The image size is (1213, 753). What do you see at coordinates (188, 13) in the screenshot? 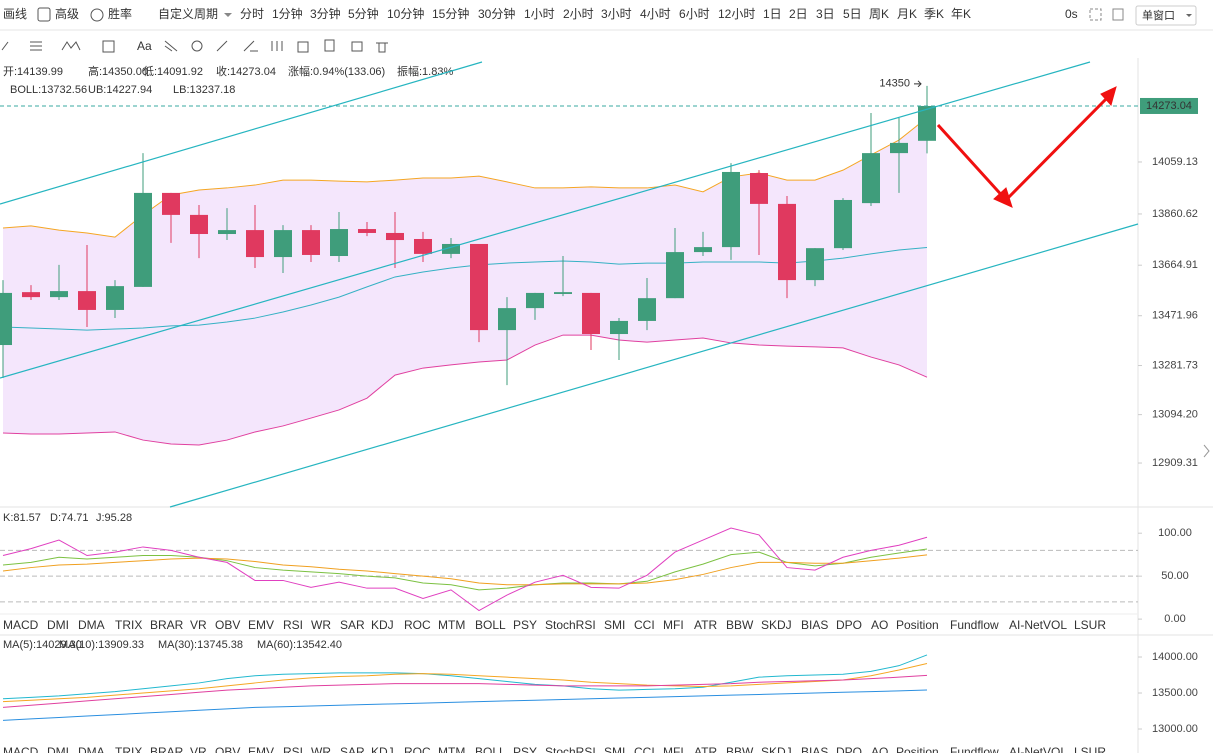
I see `custom-period-button: 自定义周期` at bounding box center [188, 13].